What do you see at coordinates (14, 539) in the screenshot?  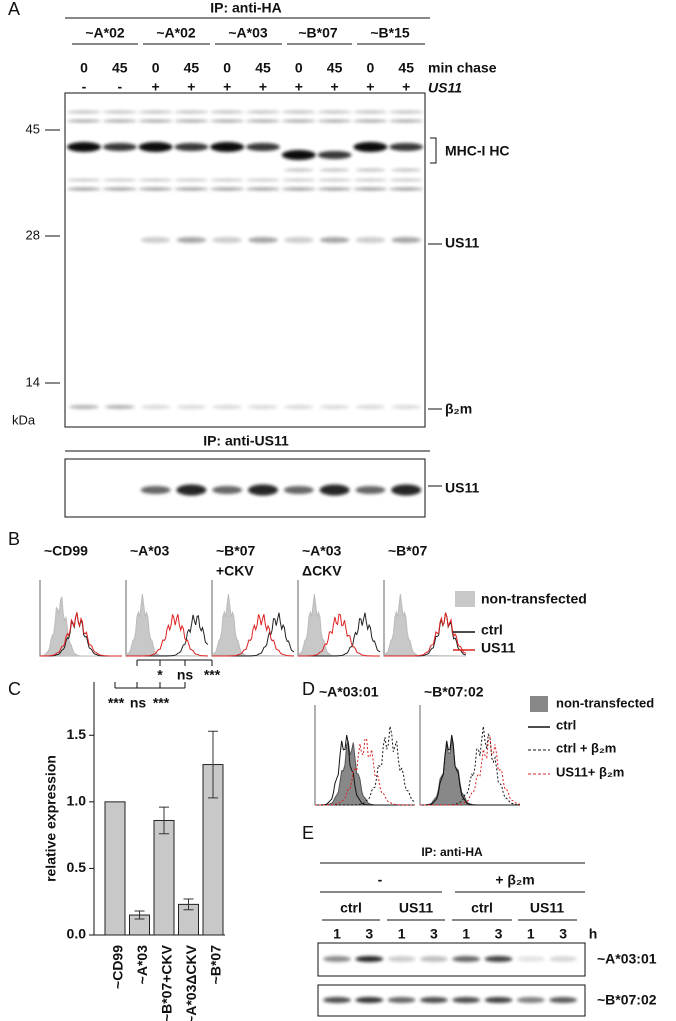 I see `panel-label: B` at bounding box center [14, 539].